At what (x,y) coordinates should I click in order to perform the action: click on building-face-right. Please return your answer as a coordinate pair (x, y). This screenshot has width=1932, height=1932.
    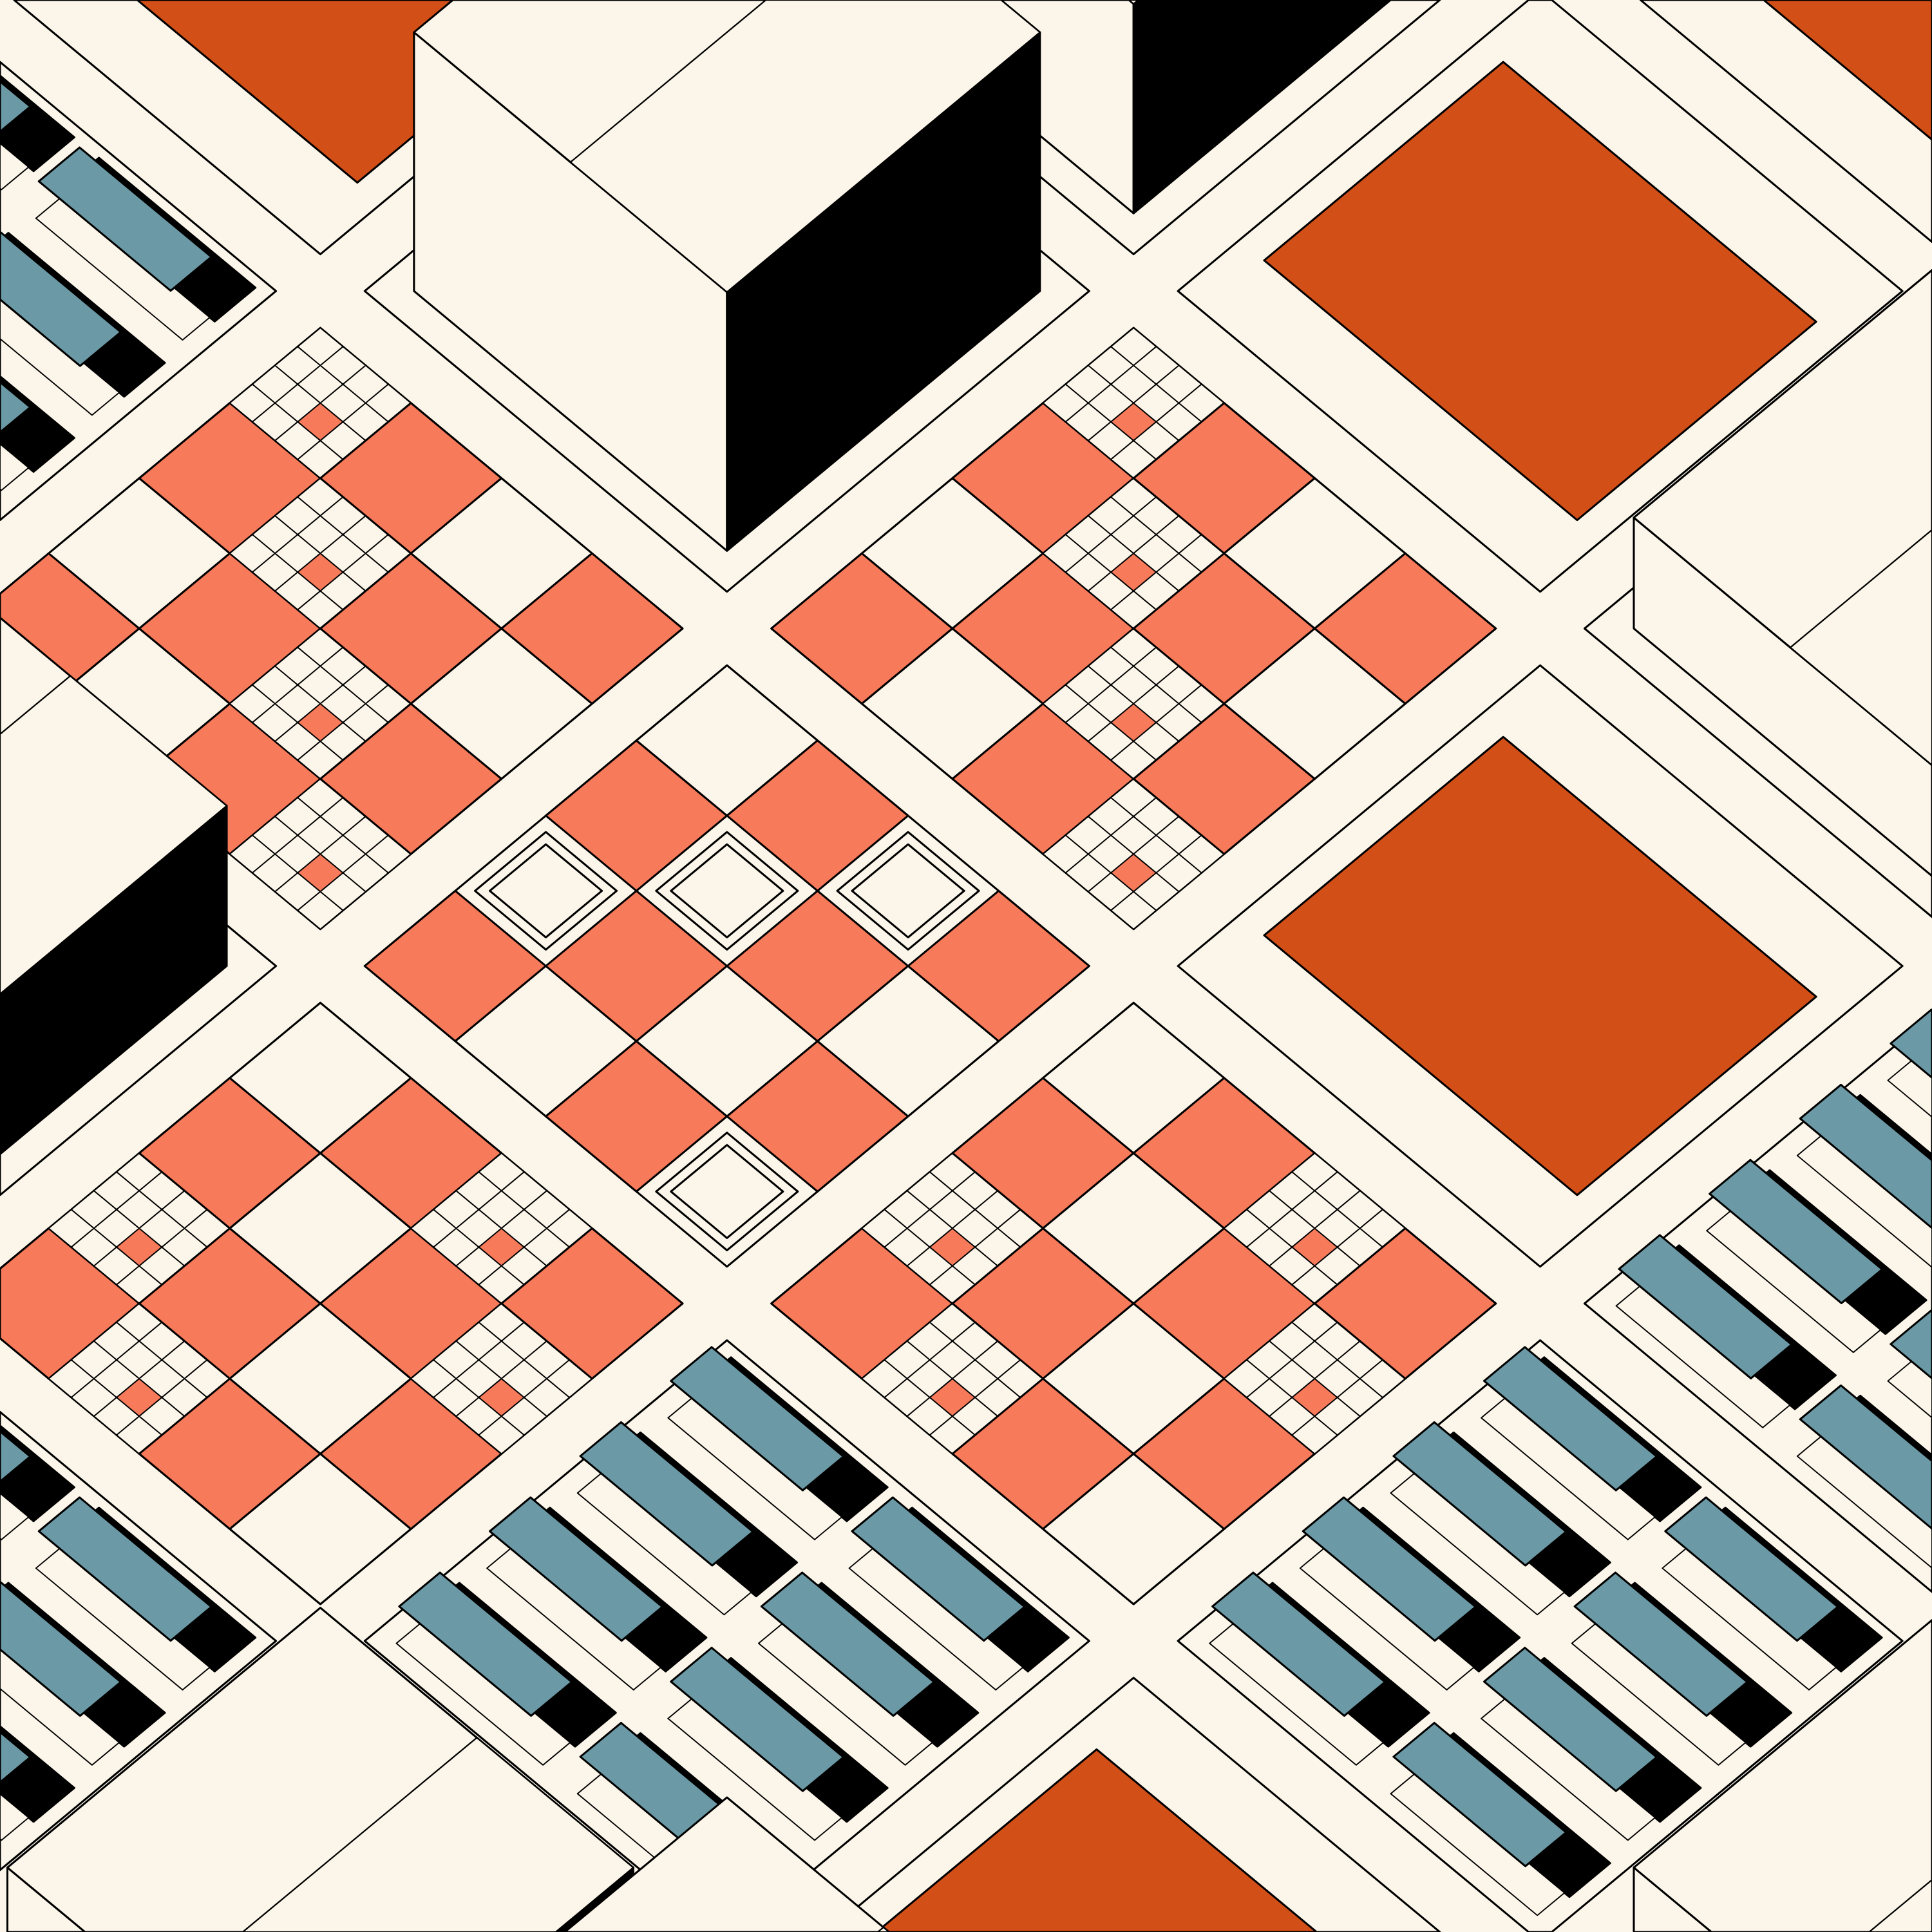
    Looking at the image, I should click on (1262, 107).